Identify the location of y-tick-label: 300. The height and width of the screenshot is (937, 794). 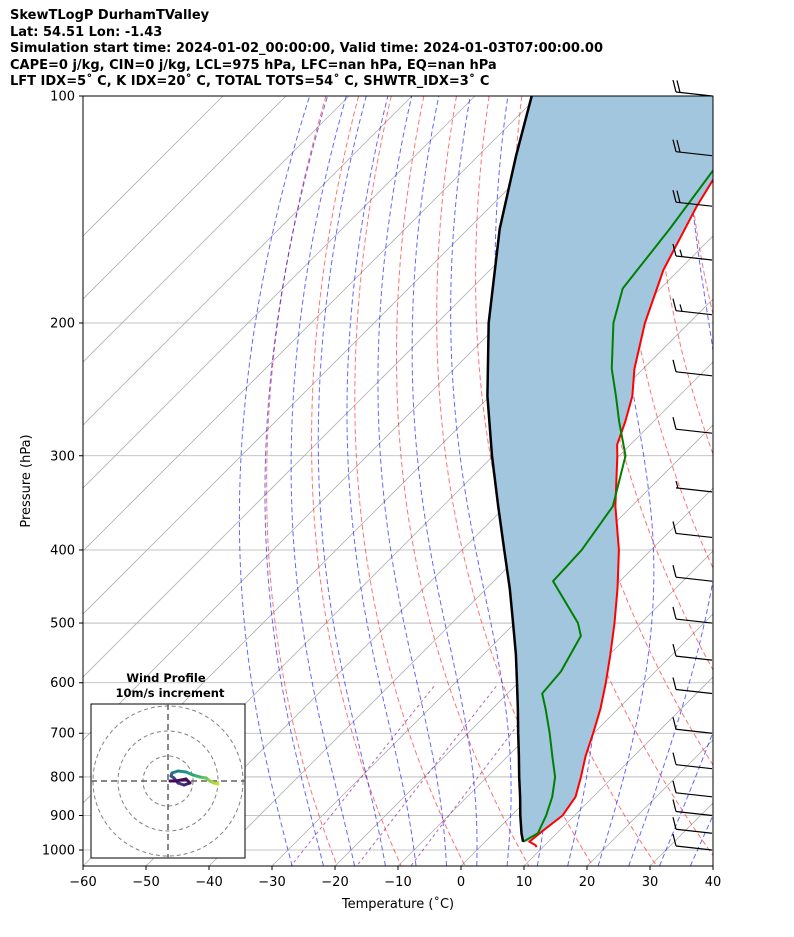
(62, 456).